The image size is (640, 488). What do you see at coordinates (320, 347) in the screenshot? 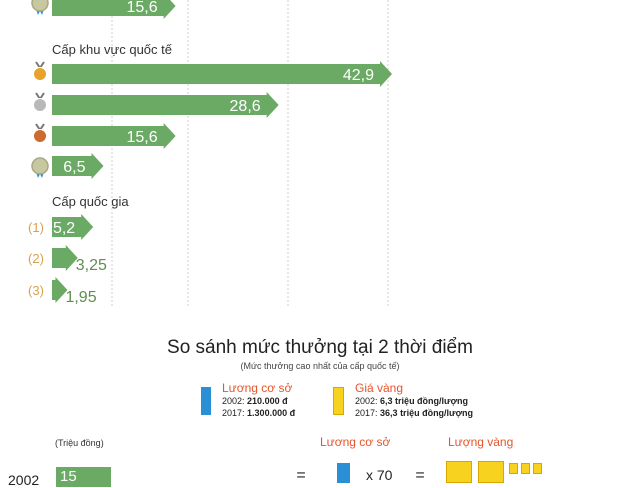
I see `comparison-title: So sánh mức thưởng tại 2 thời điểm` at bounding box center [320, 347].